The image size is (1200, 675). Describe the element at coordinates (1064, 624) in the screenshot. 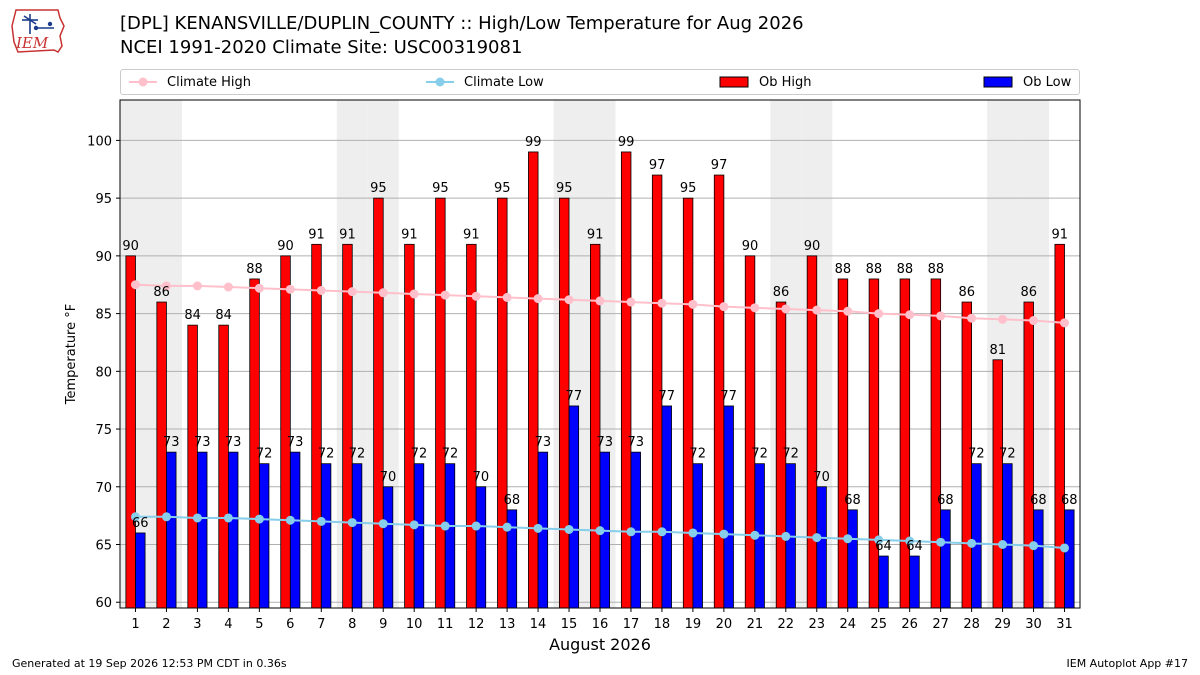

I see `x-tick-label: 31` at that location.